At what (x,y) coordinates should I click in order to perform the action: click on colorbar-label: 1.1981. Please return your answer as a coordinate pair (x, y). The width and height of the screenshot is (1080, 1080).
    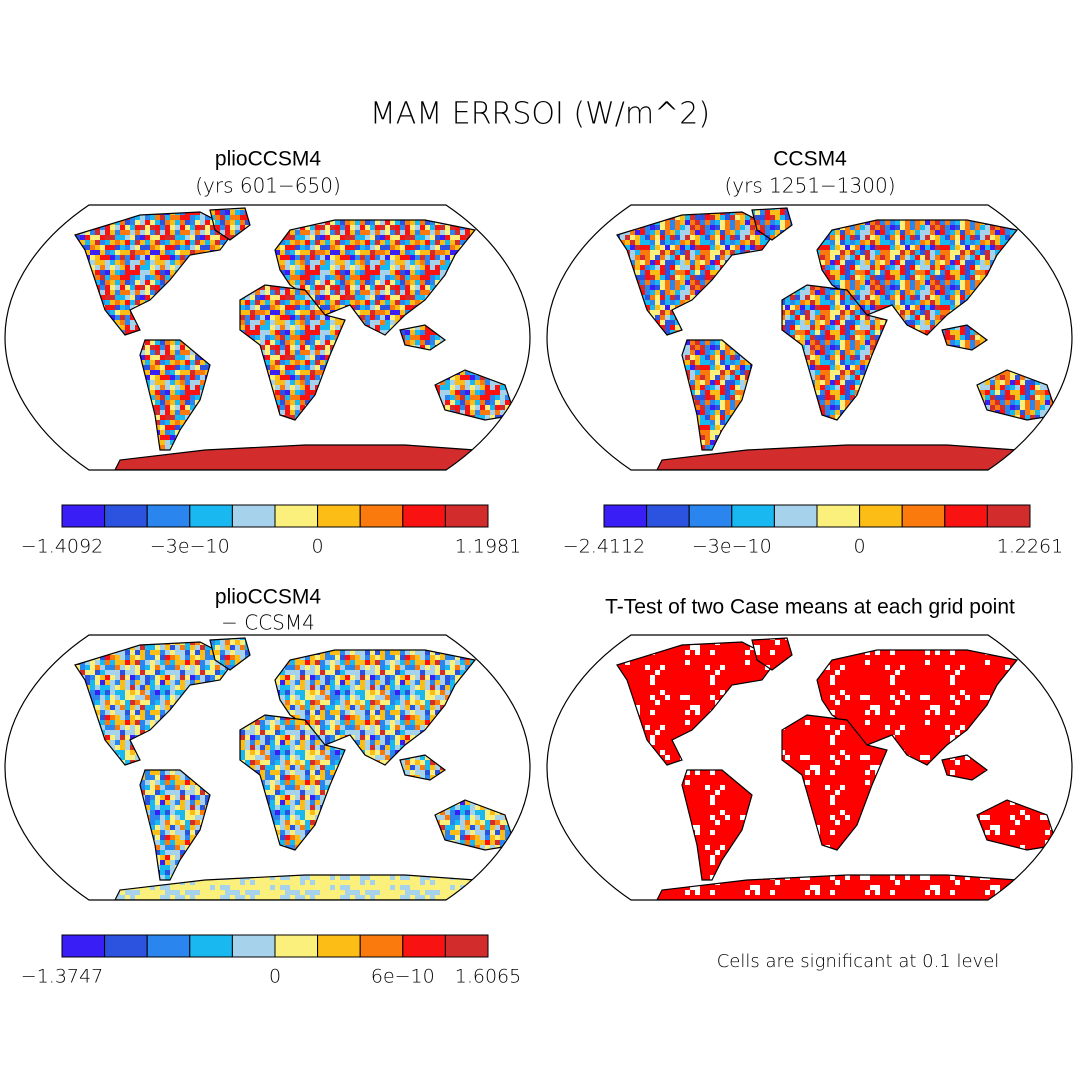
    Looking at the image, I should click on (488, 547).